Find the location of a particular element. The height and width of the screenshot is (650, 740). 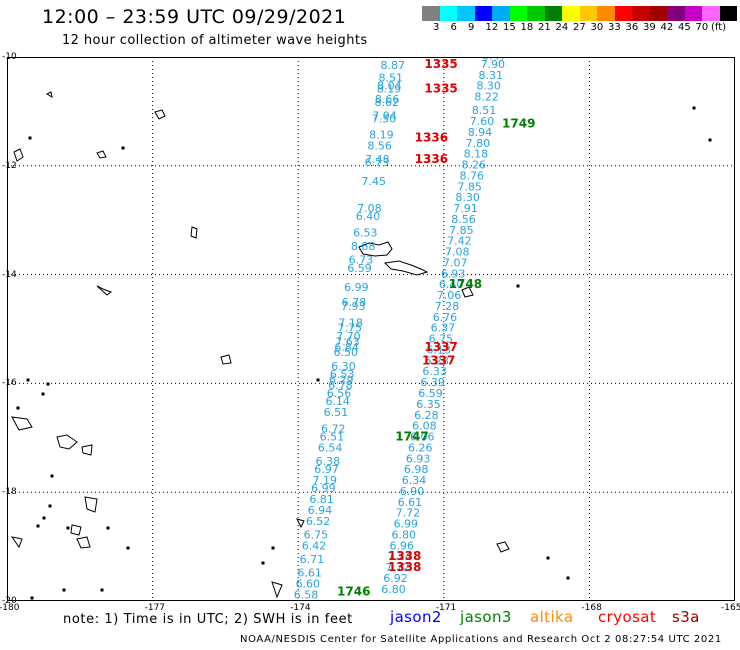

color-scale-label: 9 is located at coordinates (471, 27).